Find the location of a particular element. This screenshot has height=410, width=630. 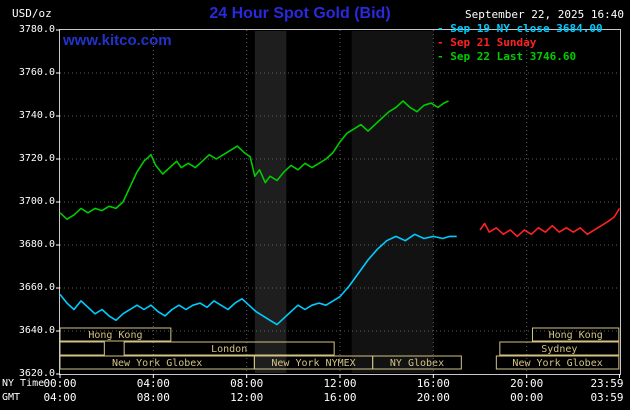

session-label: New York NYMEX is located at coordinates (313, 363).